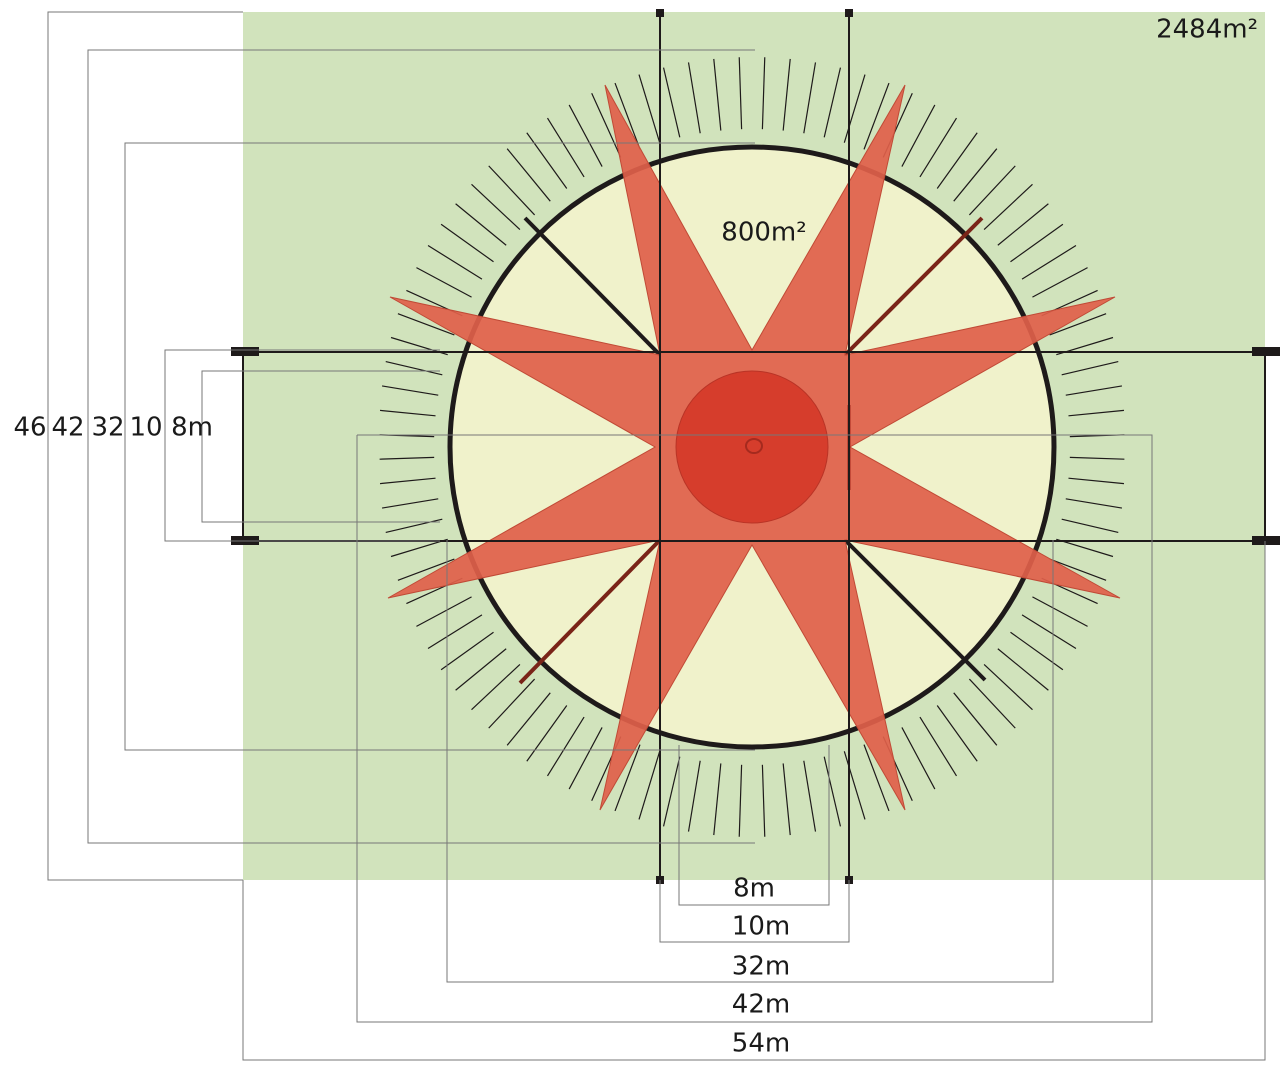  I want to click on site-area-label: 2484m², so click(1207, 30).